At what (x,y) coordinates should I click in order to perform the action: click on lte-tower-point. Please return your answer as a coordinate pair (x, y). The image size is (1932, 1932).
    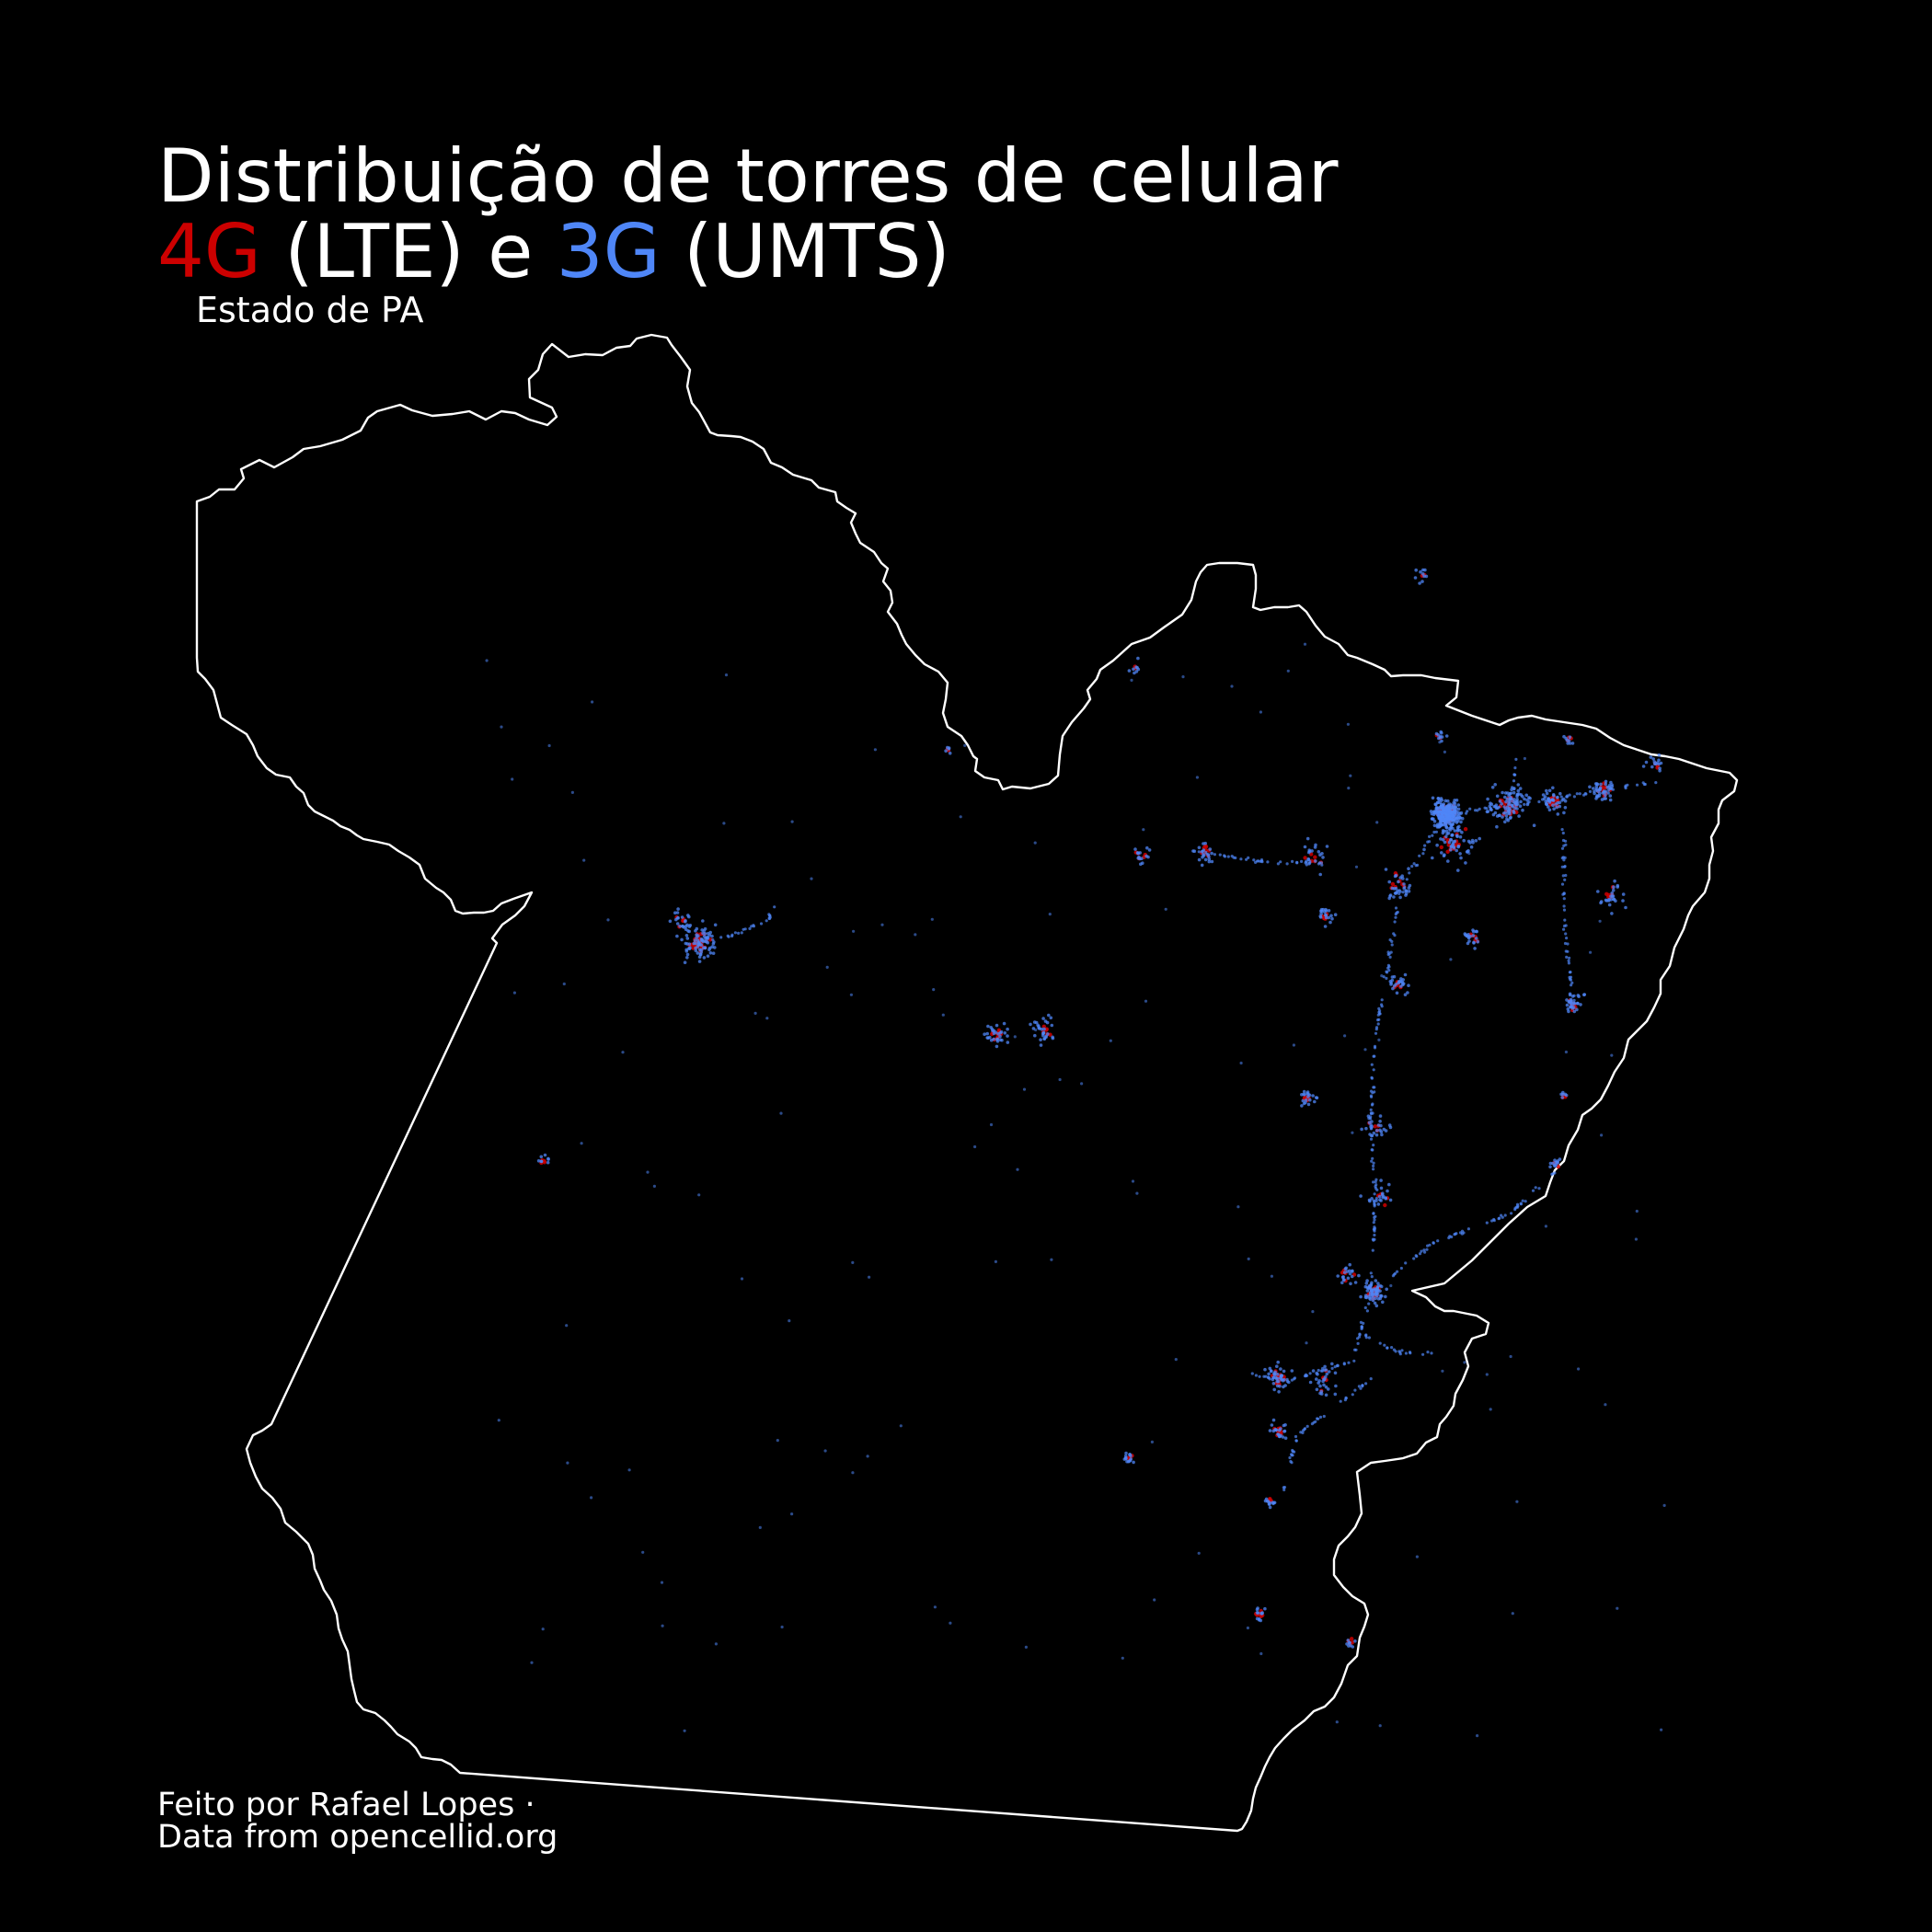
    Looking at the image, I should click on (1305, 858).